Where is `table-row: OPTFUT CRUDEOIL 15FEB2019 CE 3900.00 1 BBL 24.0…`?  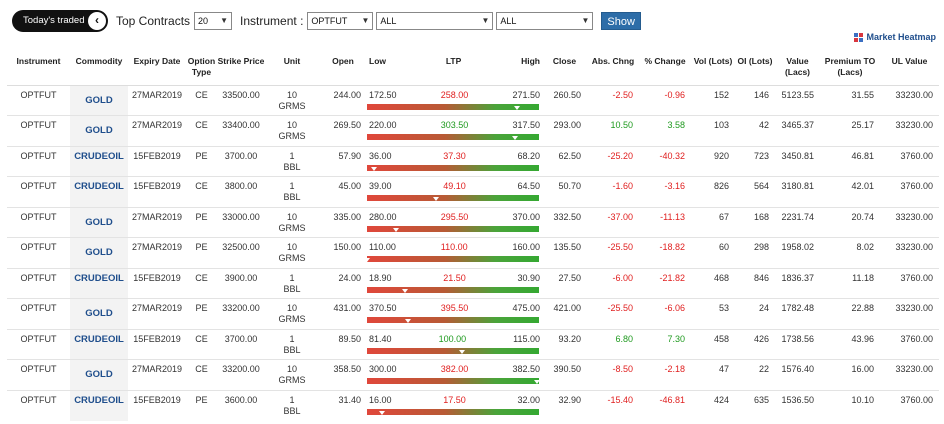
table-row: OPTFUT CRUDEOIL 15FEB2019 CE 3900.00 1 BBL 24.0… is located at coordinates (473, 283).